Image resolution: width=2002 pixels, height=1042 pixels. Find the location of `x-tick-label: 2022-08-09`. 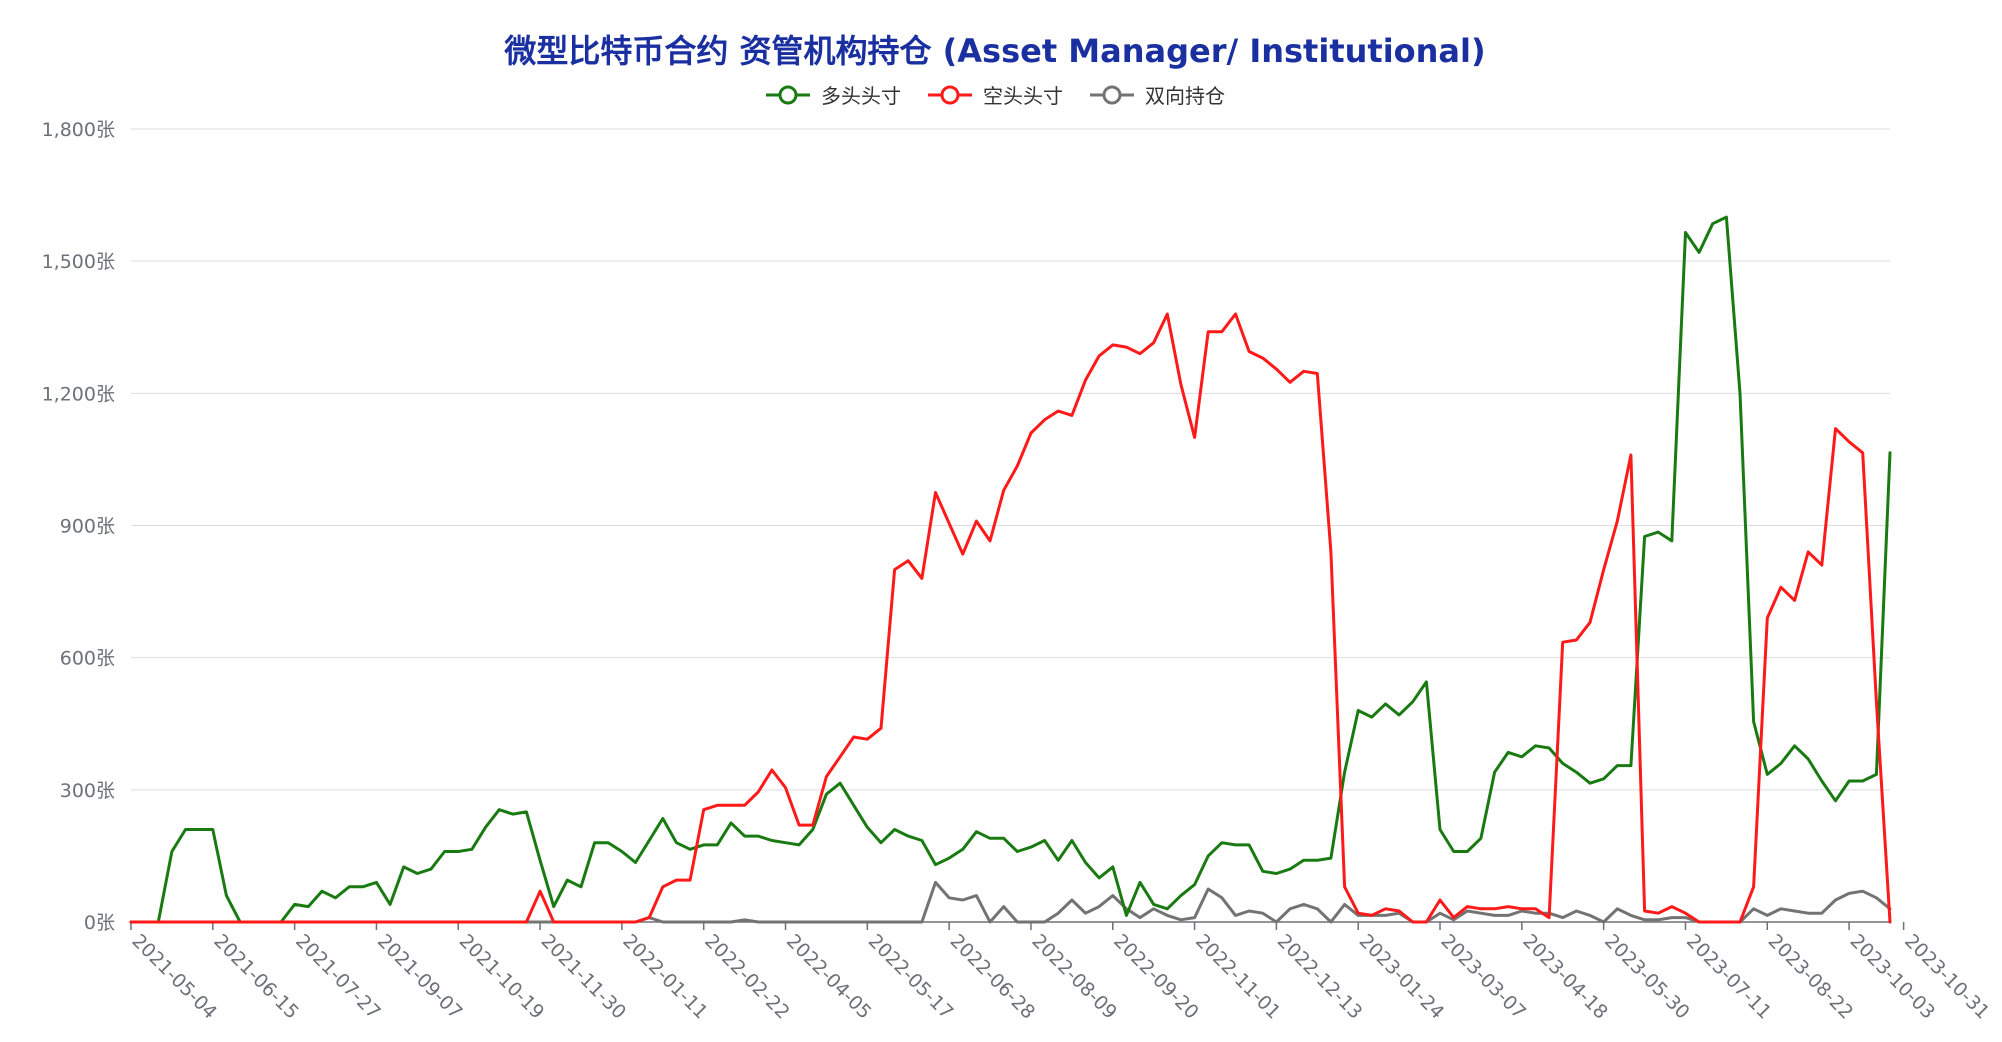

x-tick-label: 2022-08-09 is located at coordinates (1074, 977).